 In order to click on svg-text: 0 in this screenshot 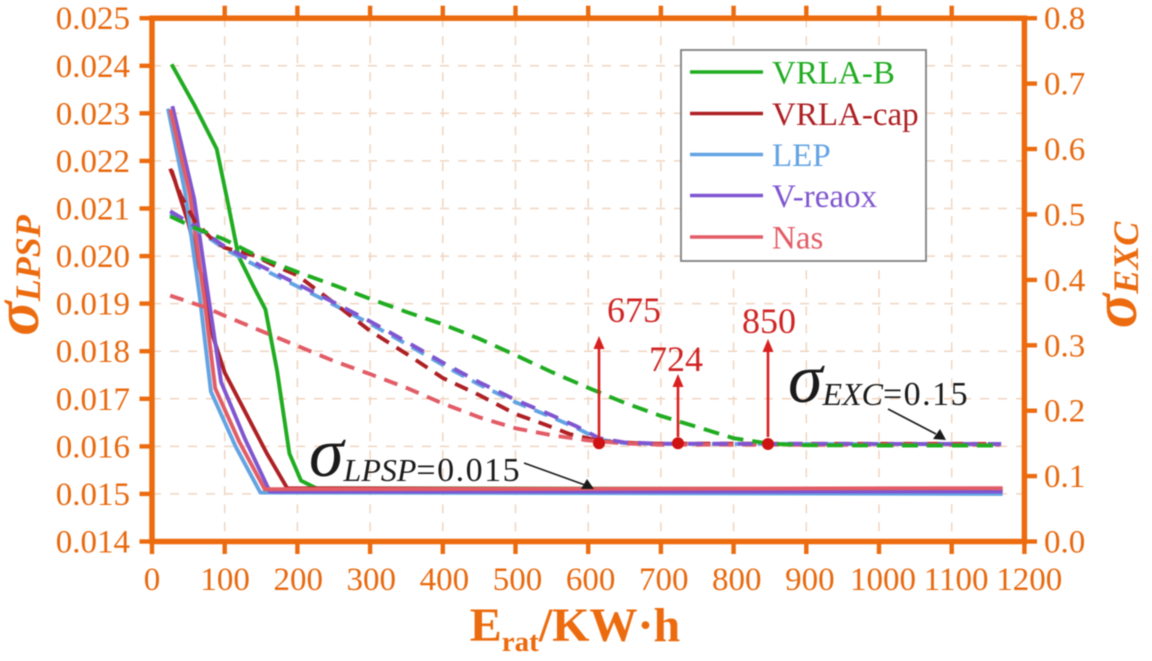, I will do `click(152, 580)`.